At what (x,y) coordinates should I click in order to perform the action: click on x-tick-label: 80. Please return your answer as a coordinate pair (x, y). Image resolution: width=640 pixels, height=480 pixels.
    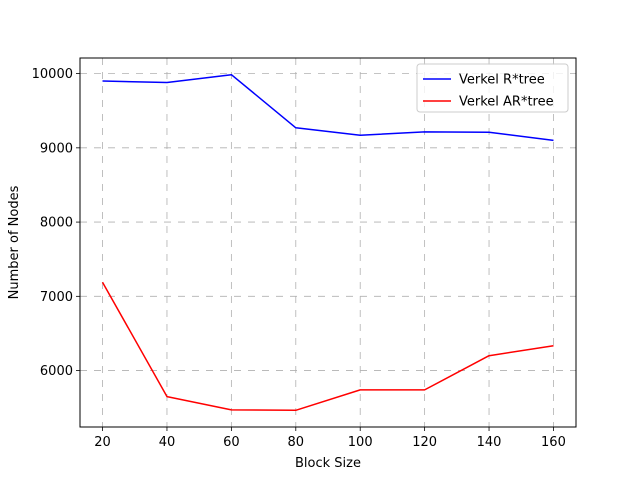
    Looking at the image, I should click on (296, 442).